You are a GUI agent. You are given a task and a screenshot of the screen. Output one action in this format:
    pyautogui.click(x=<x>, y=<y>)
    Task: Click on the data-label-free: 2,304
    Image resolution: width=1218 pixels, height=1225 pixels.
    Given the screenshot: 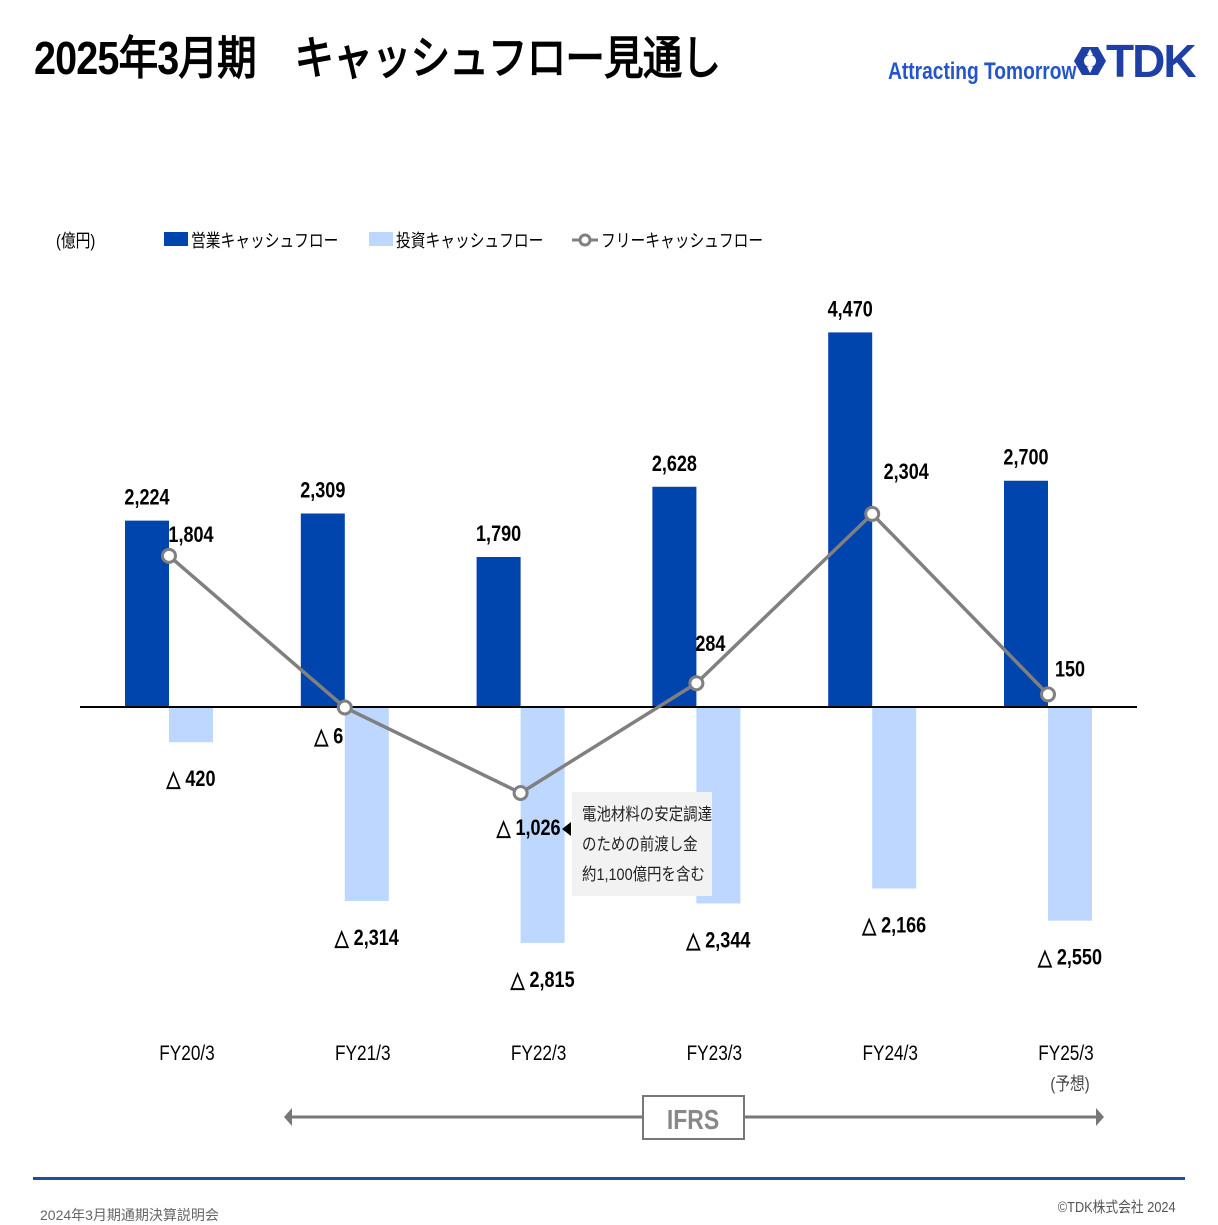 What is the action you would take?
    pyautogui.click(x=907, y=472)
    